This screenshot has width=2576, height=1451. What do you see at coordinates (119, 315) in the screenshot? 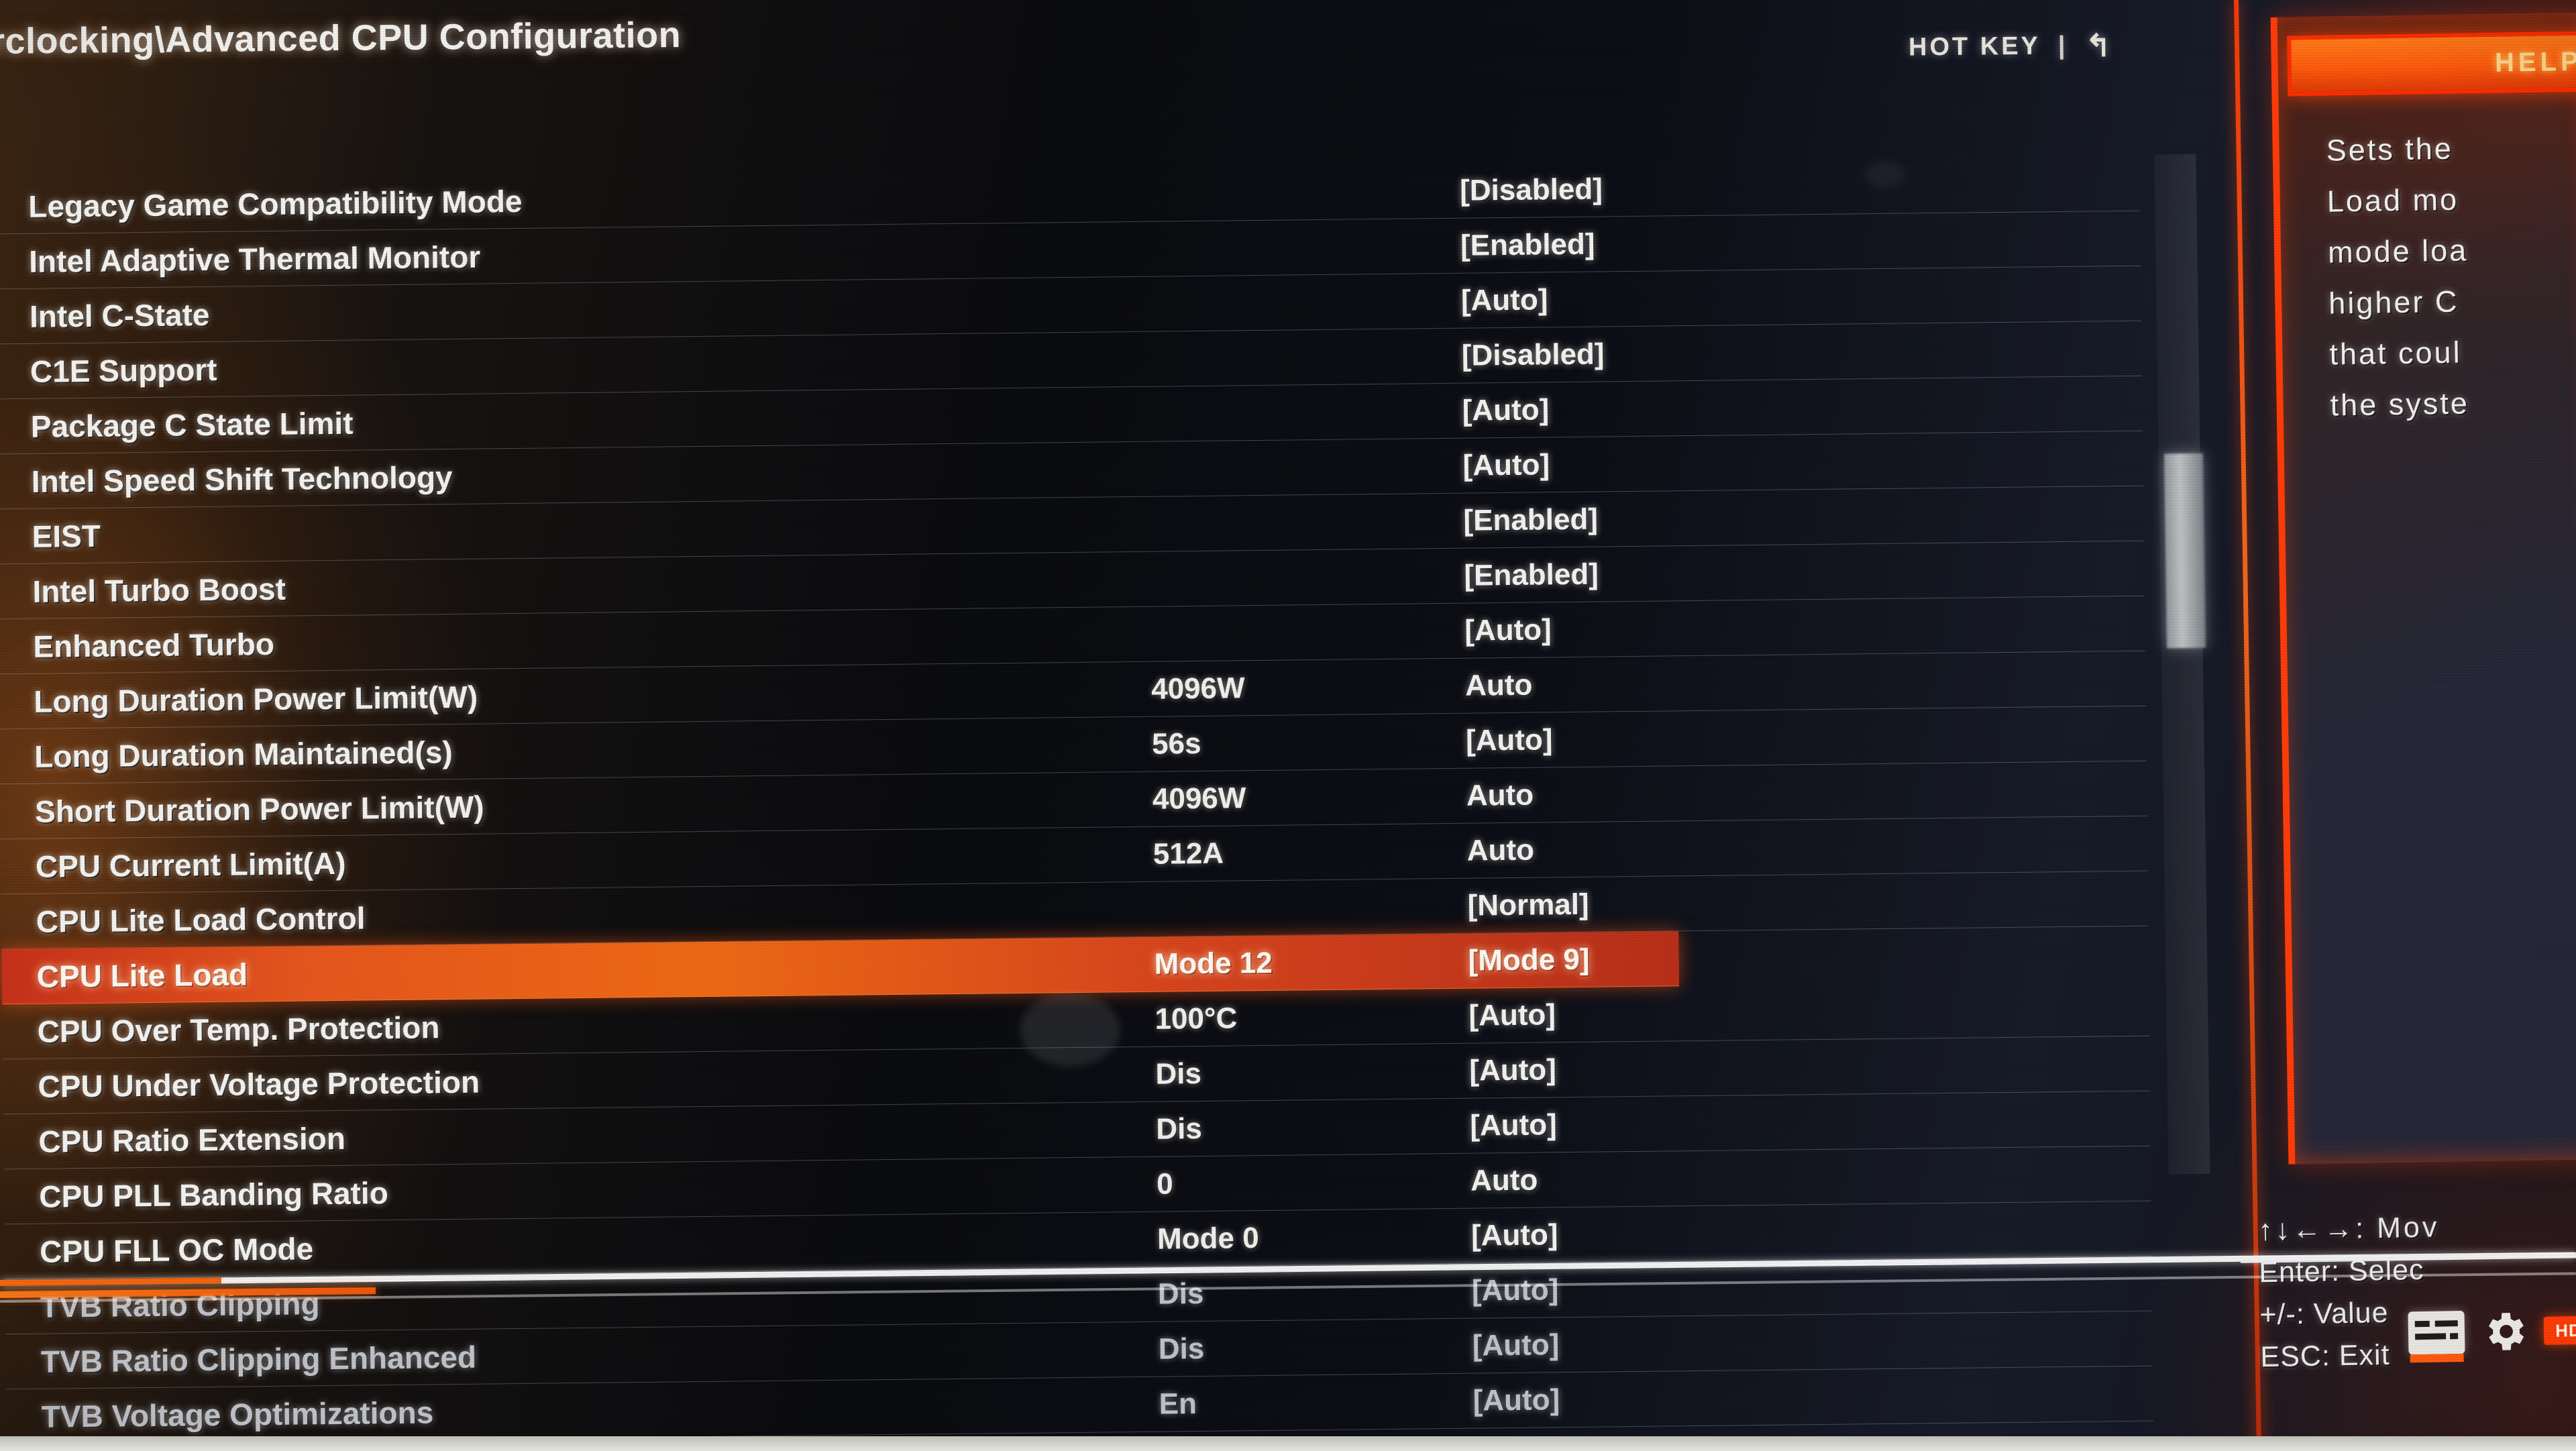
I see `setting-label: Intel C-State` at bounding box center [119, 315].